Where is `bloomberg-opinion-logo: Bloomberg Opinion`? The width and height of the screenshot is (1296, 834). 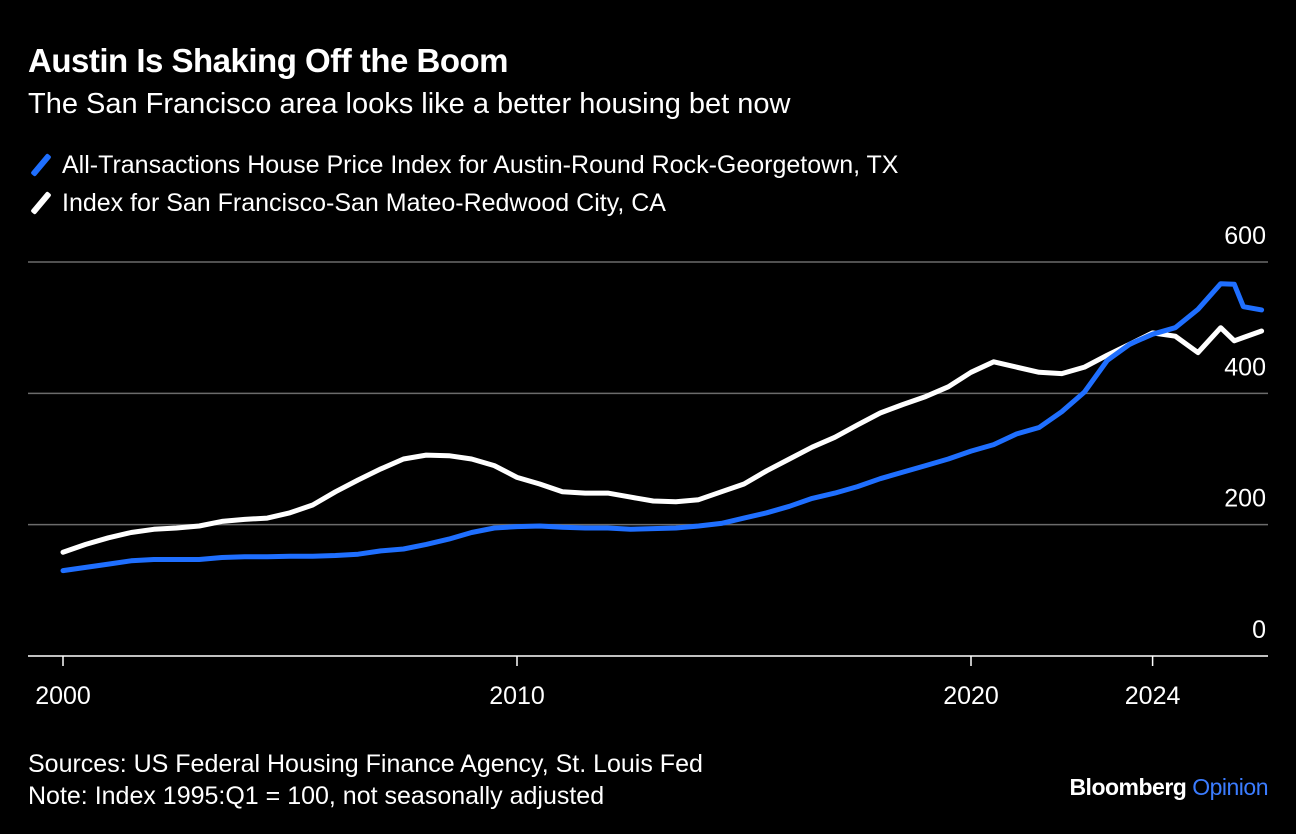
bloomberg-opinion-logo: Bloomberg Opinion is located at coordinates (1168, 787).